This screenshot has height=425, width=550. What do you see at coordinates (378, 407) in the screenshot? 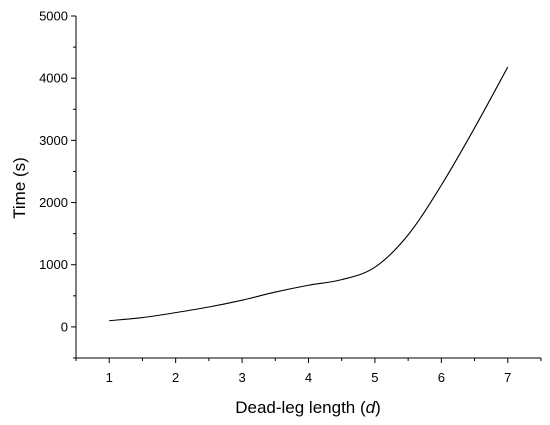
I see `x-axis-title-close: )` at bounding box center [378, 407].